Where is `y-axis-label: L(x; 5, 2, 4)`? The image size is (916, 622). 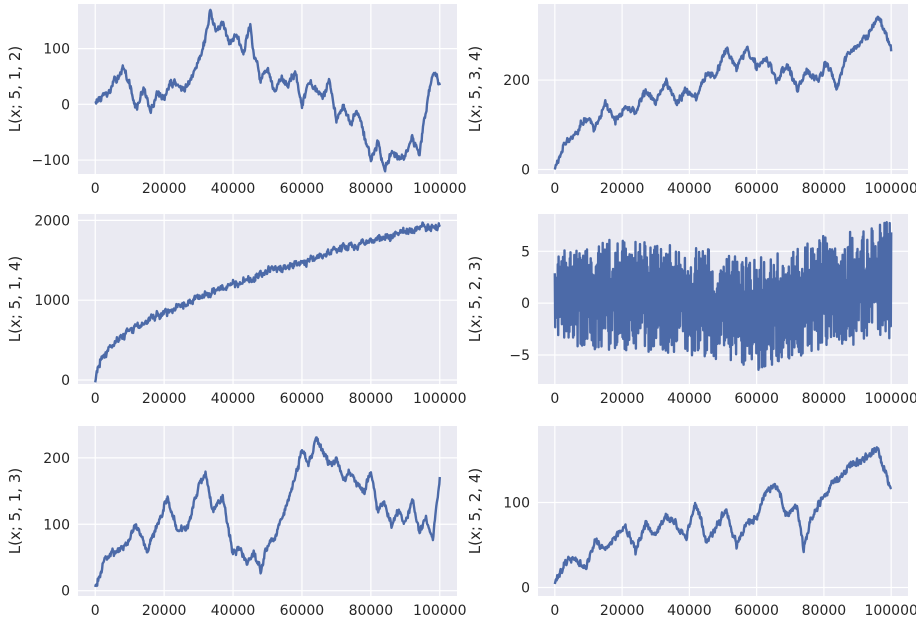
y-axis-label: L(x; 5, 2, 4) is located at coordinates (475, 511).